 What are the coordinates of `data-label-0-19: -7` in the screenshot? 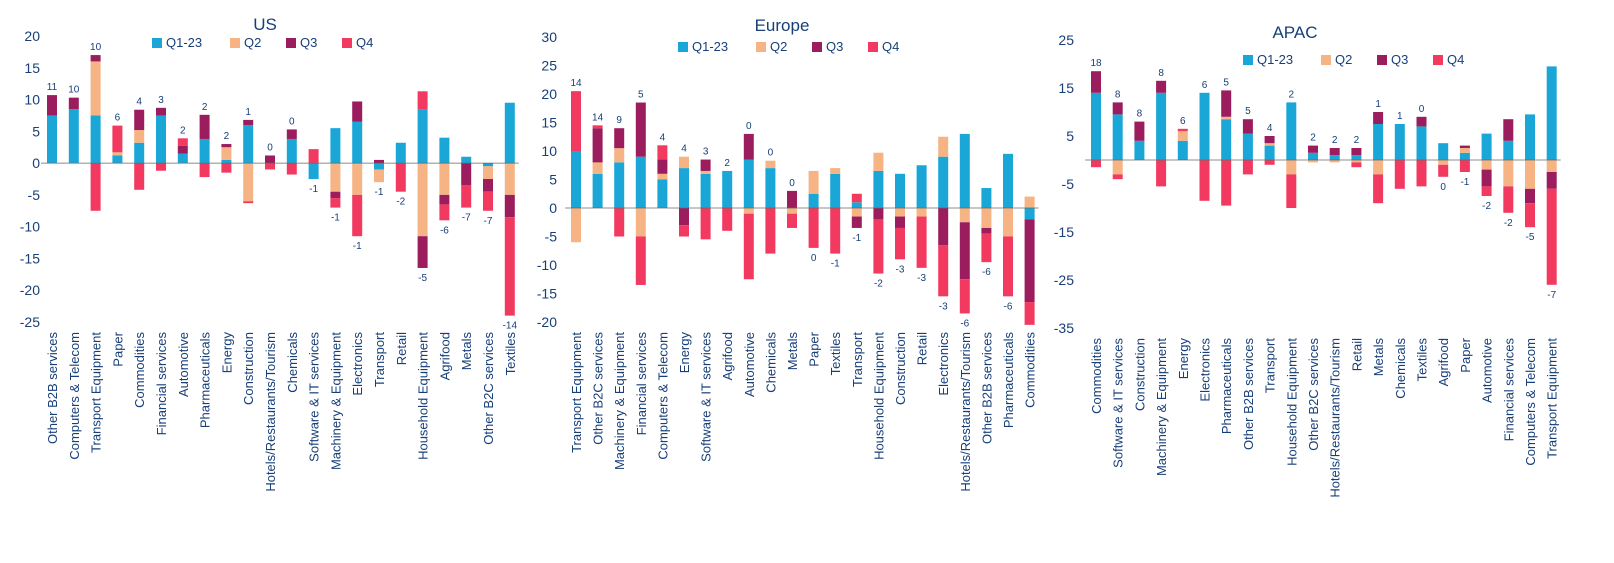 It's located at (466, 218).